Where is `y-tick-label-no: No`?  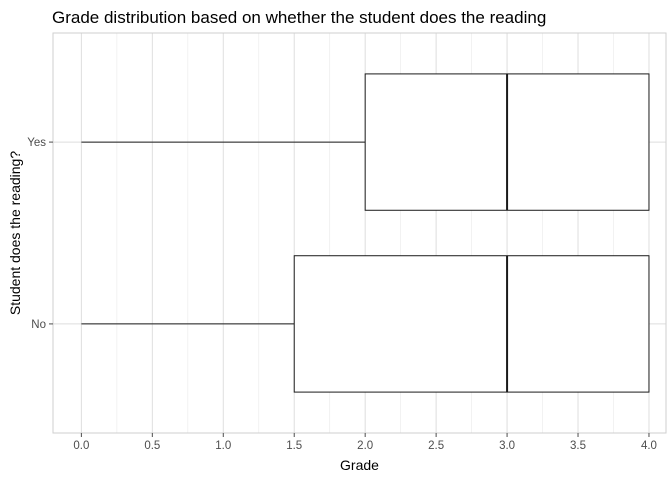 y-tick-label-no: No is located at coordinates (38, 325).